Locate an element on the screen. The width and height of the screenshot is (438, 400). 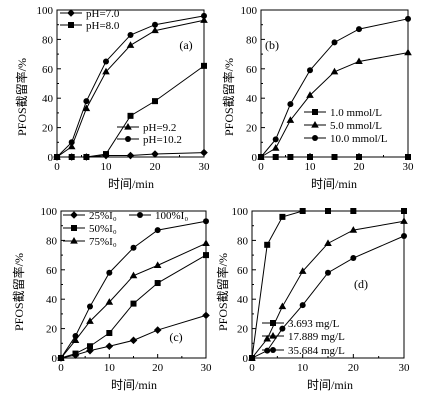
legend-entry: 1.0 mmol/L is located at coordinates (343, 113).